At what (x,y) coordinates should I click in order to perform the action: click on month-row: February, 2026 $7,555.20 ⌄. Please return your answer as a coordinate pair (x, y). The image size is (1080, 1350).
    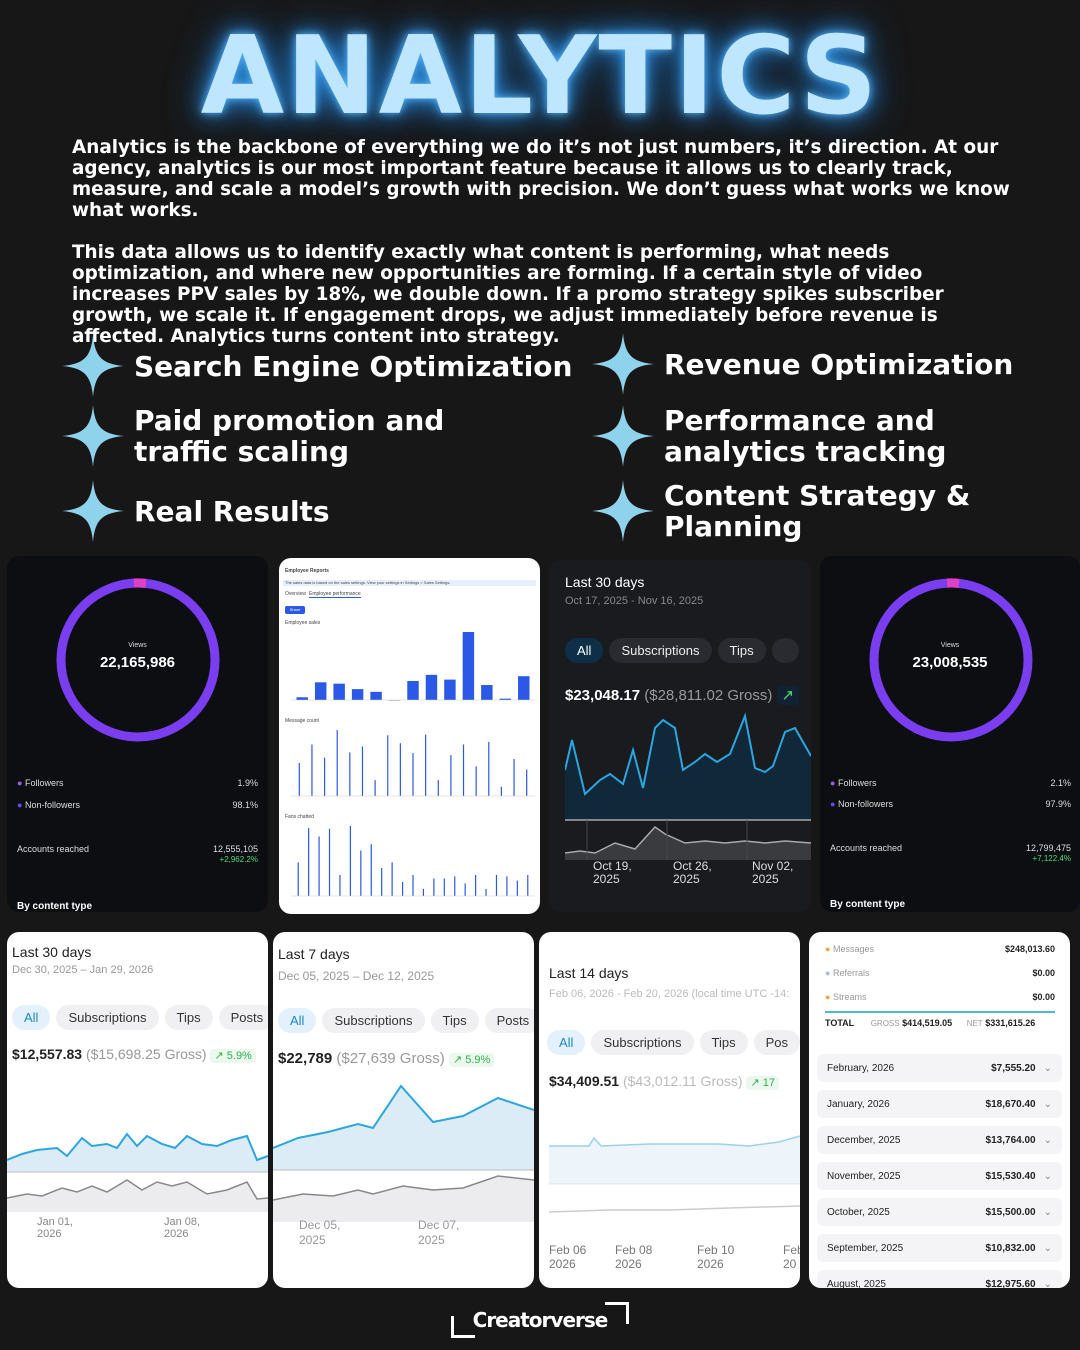
    Looking at the image, I should click on (939, 1068).